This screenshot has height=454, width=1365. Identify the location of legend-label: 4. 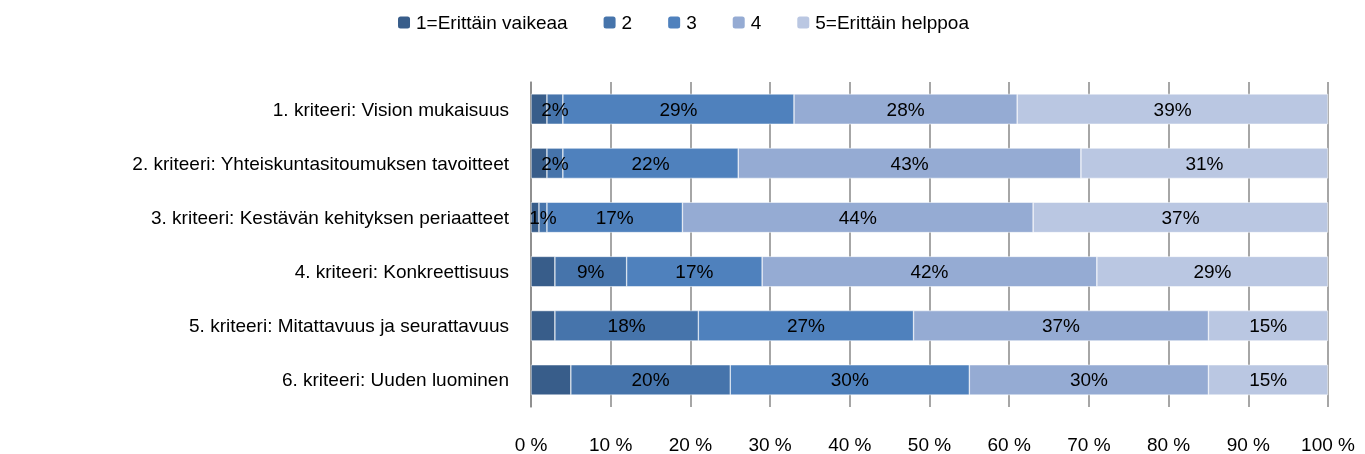
(756, 22).